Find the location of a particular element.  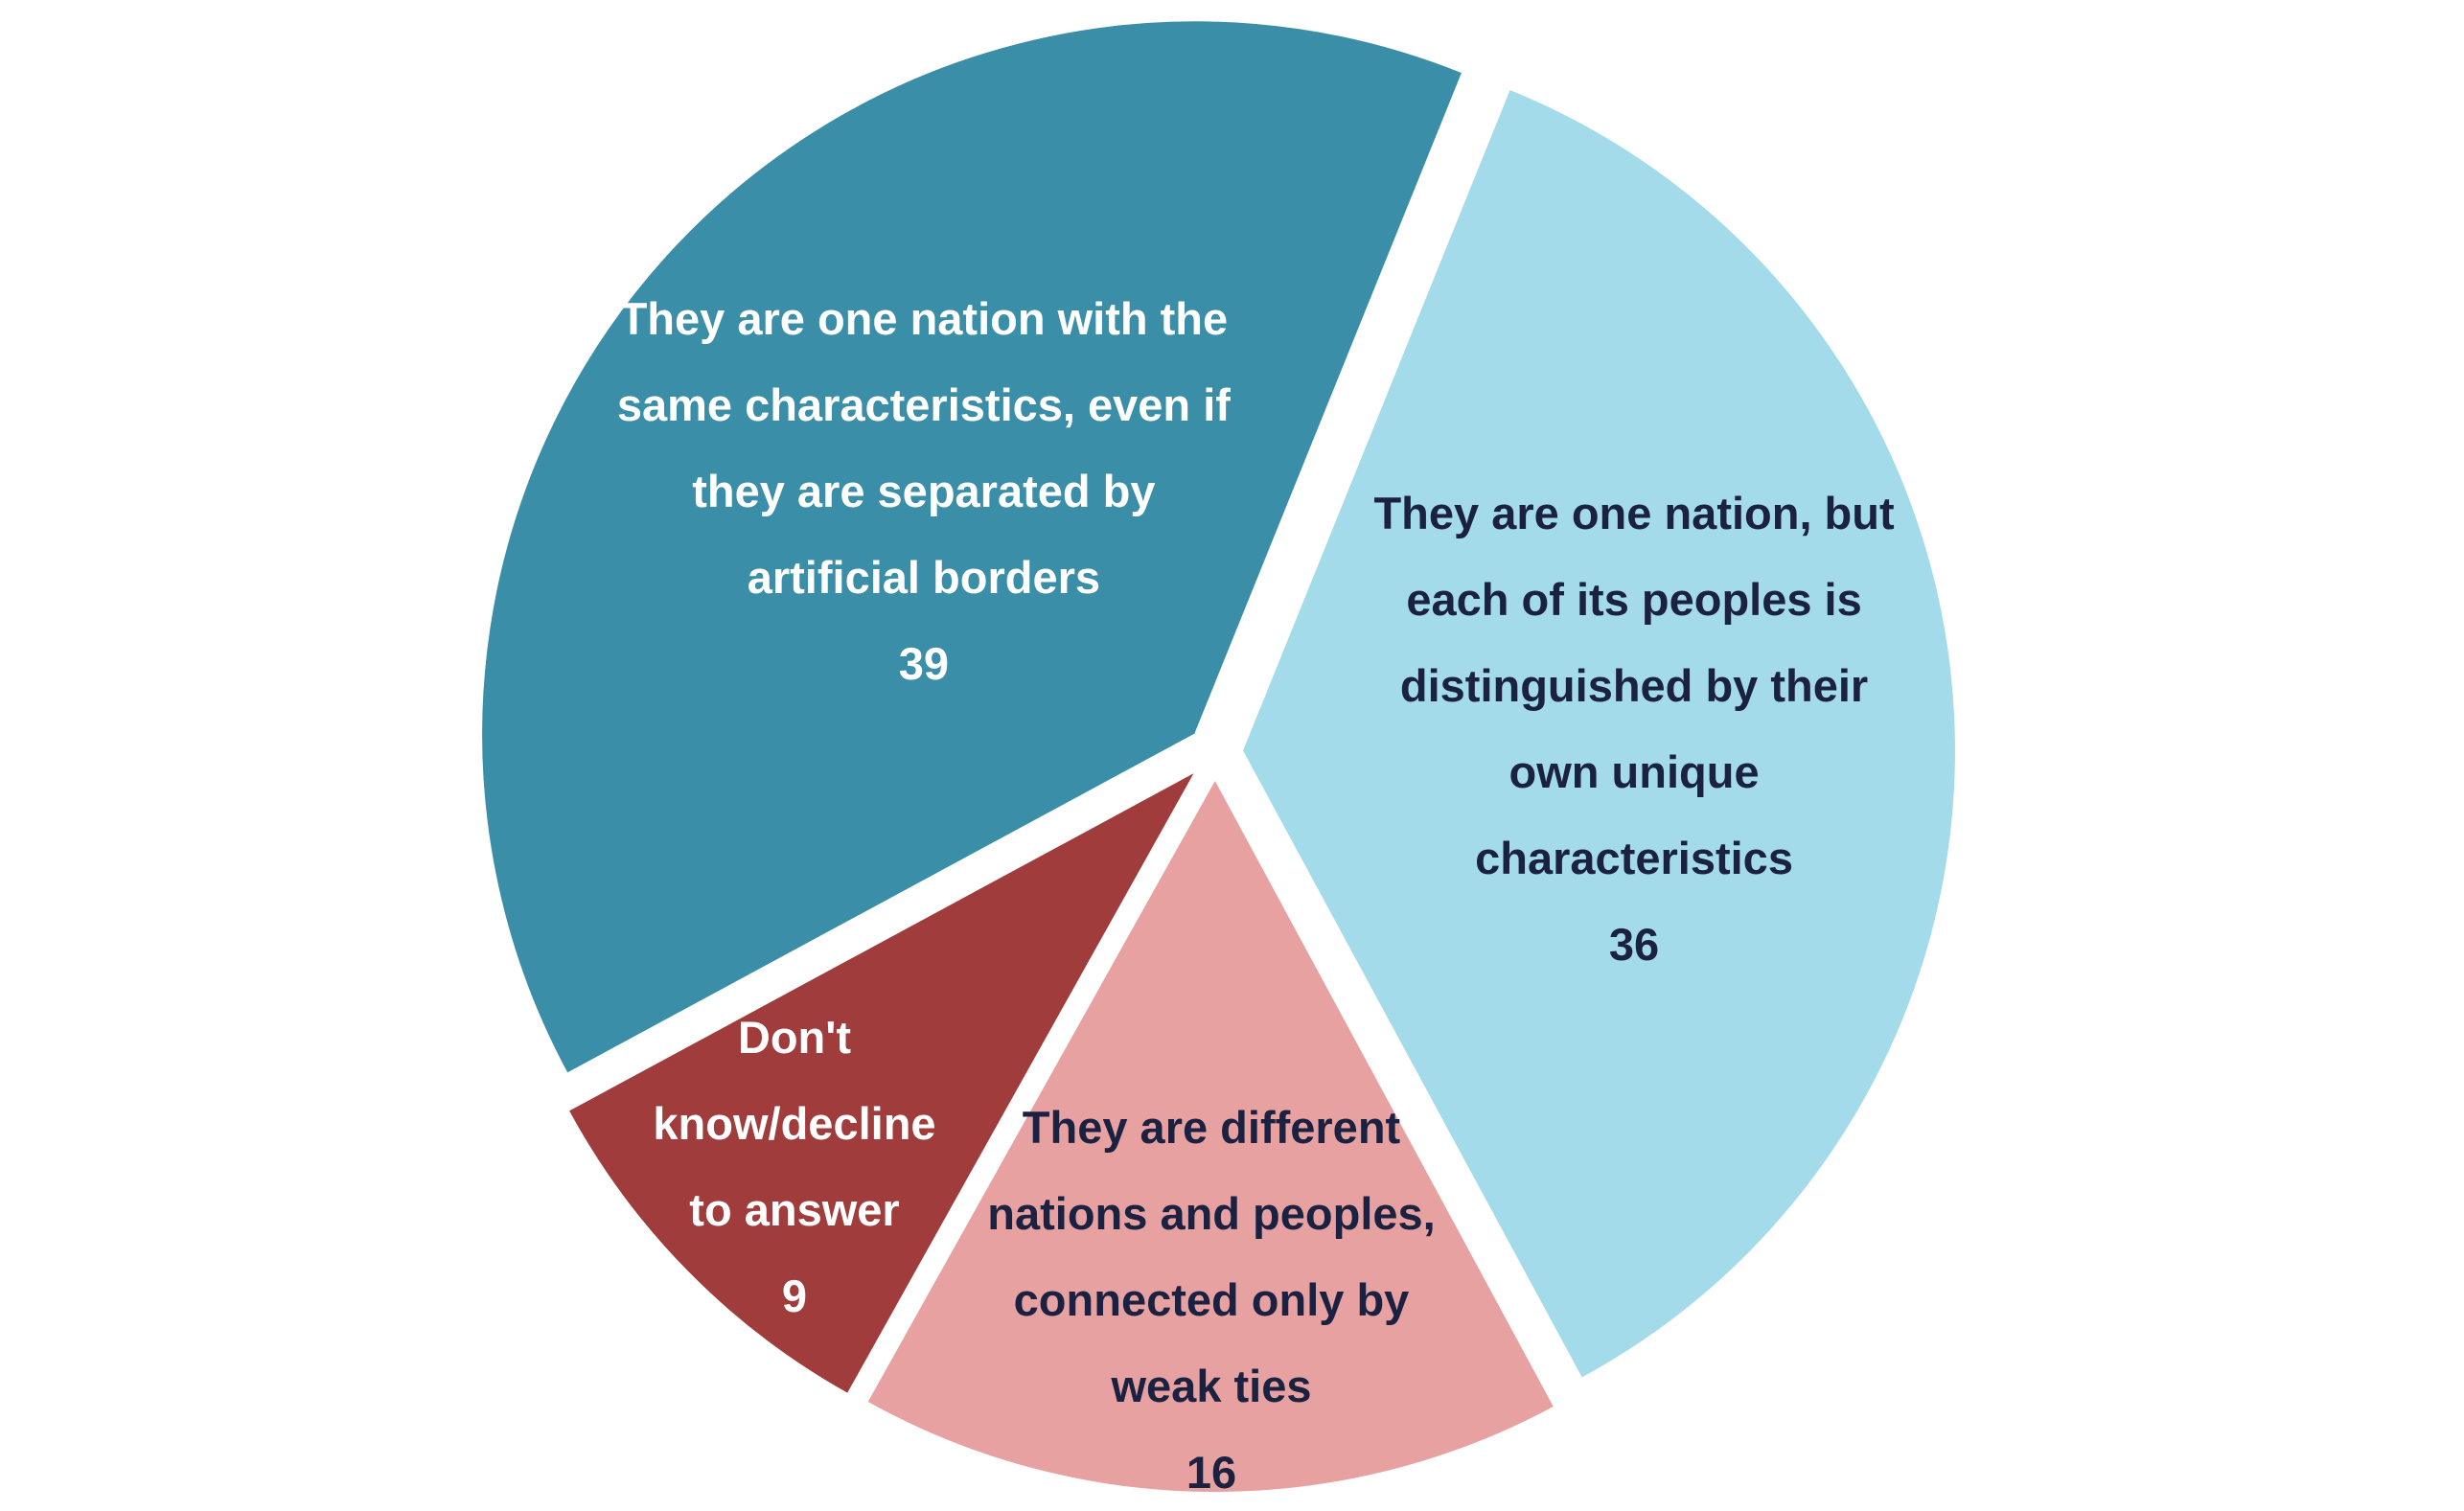

slice-category: Don't know/decline to answer is located at coordinates (794, 1123).